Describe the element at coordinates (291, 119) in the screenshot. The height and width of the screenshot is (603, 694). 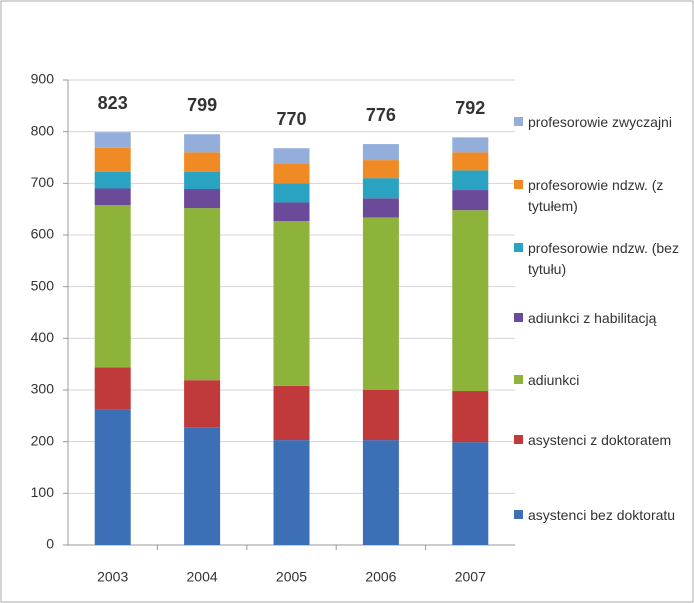
I see `total-label: 770` at that location.